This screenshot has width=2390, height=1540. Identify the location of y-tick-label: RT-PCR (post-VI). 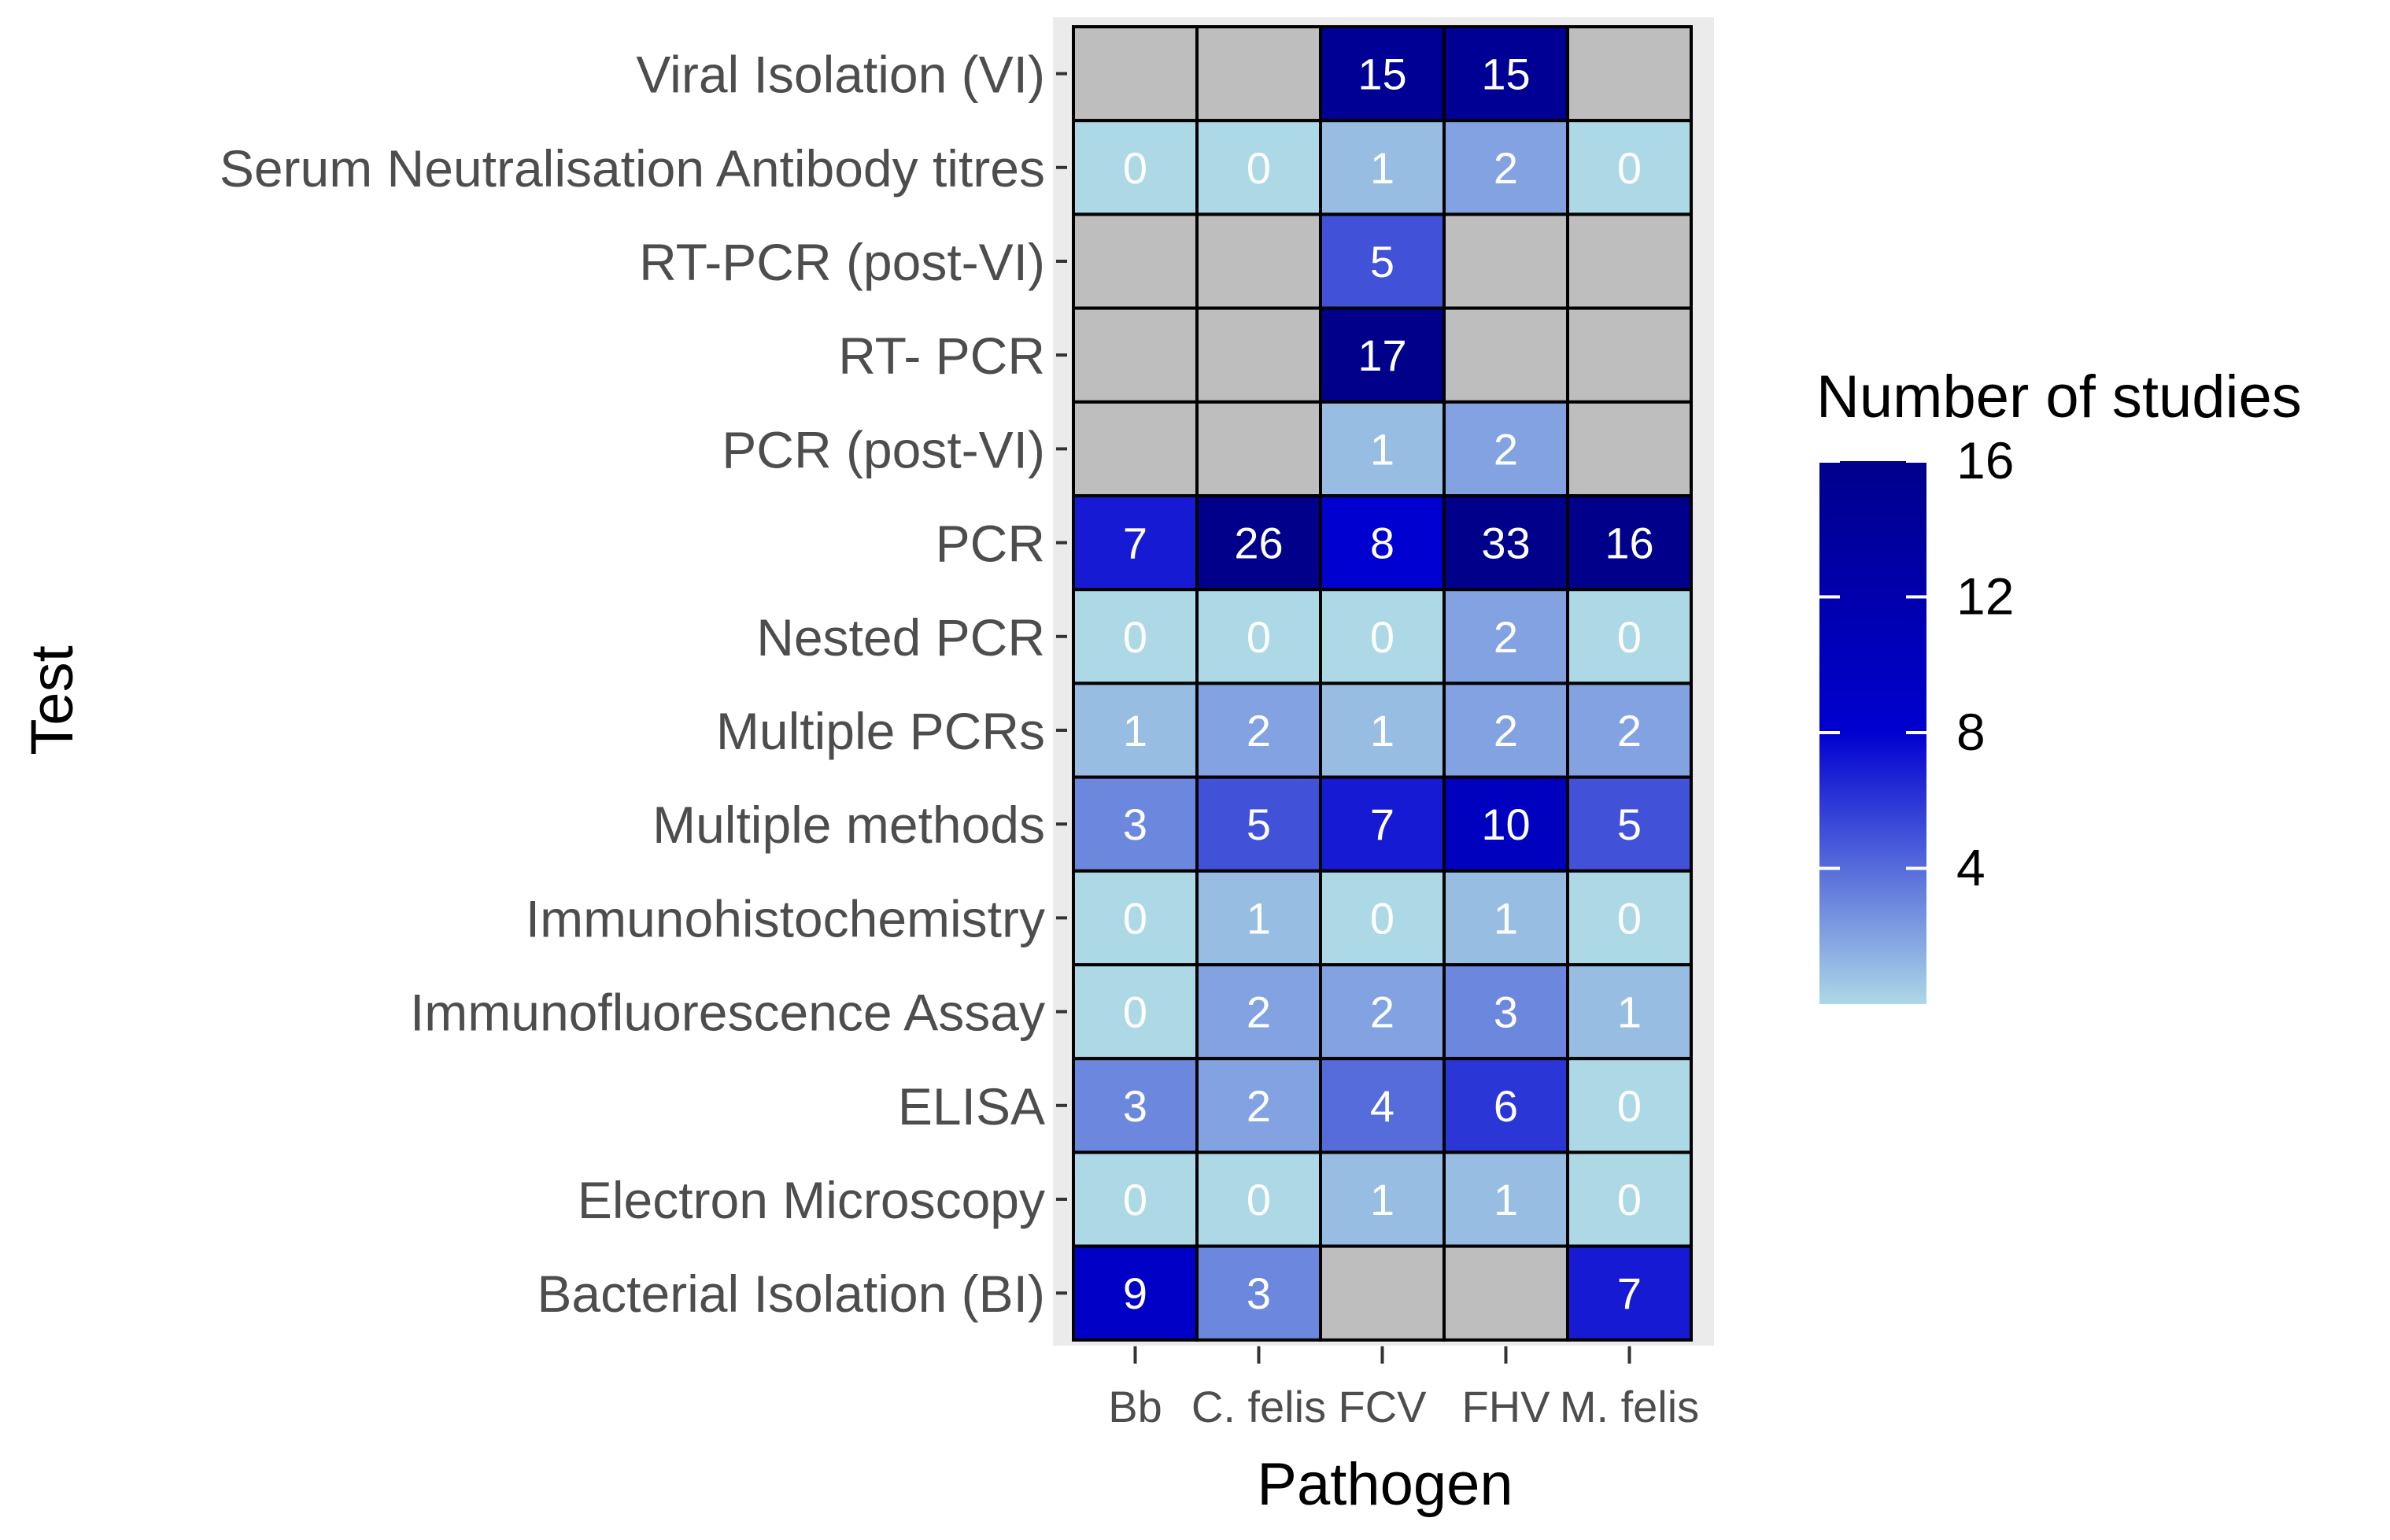
(842, 262).